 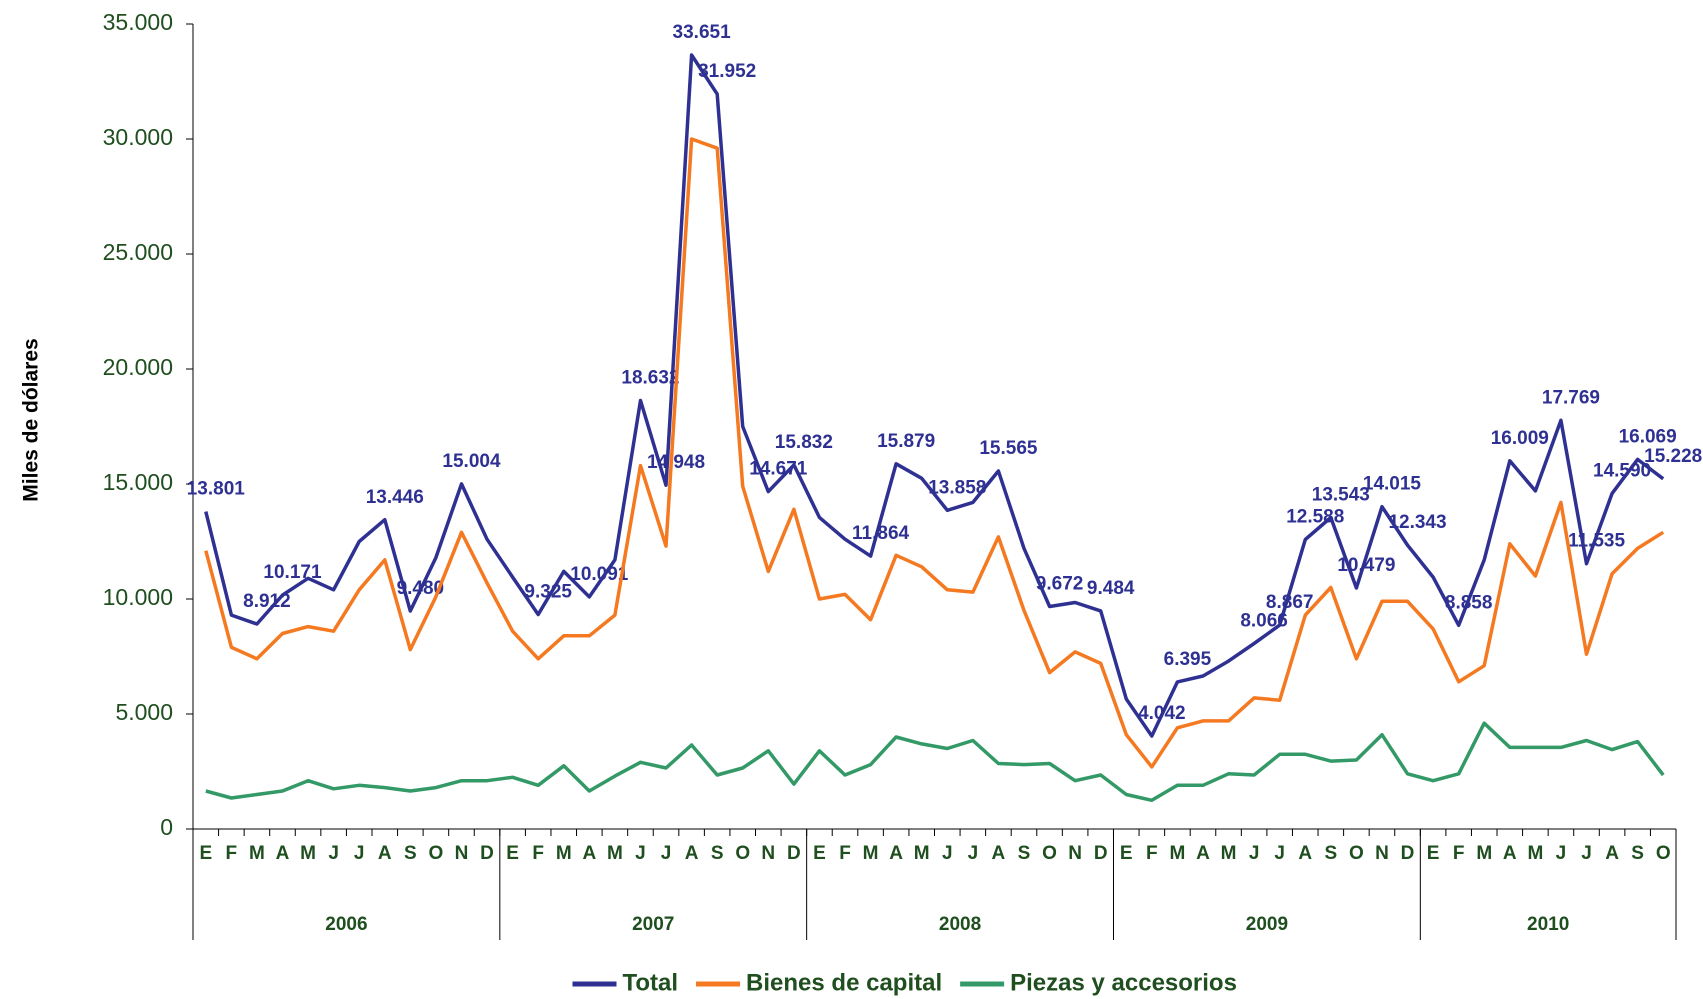 I want to click on data-label: 8.912, so click(x=267, y=601).